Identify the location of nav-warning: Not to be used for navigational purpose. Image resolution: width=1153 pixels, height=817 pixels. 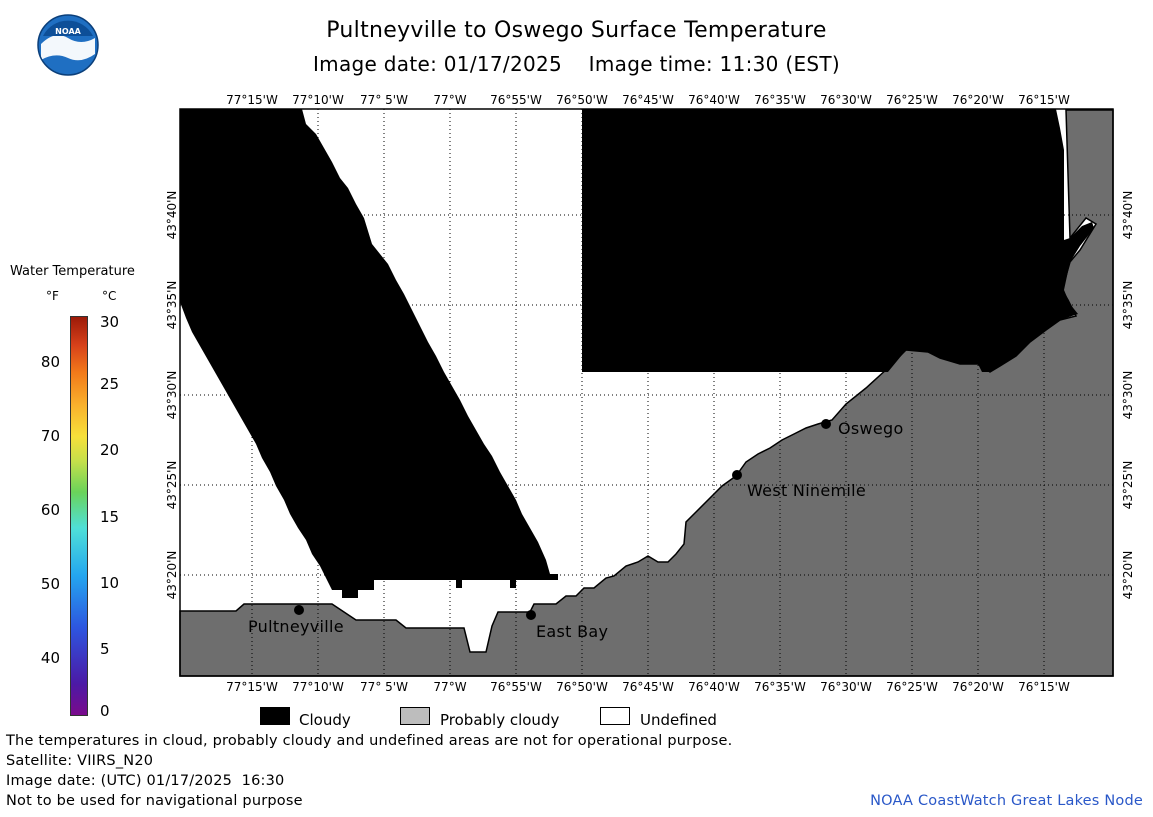
(154, 801).